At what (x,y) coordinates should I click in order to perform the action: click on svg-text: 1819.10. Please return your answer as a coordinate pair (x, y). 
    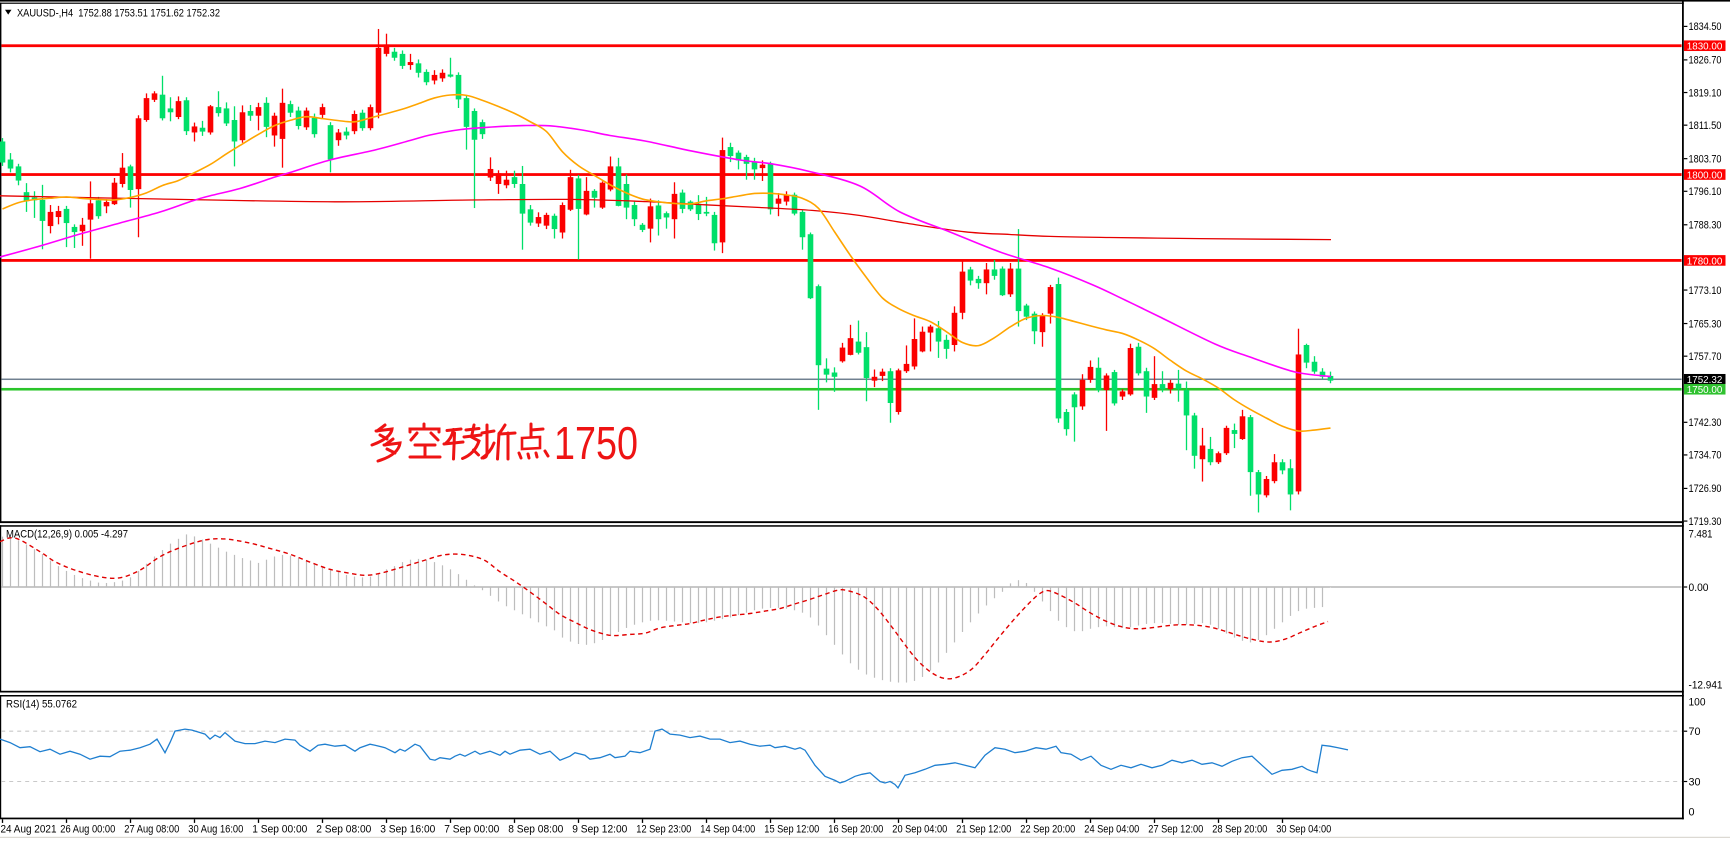
    Looking at the image, I should click on (1705, 93).